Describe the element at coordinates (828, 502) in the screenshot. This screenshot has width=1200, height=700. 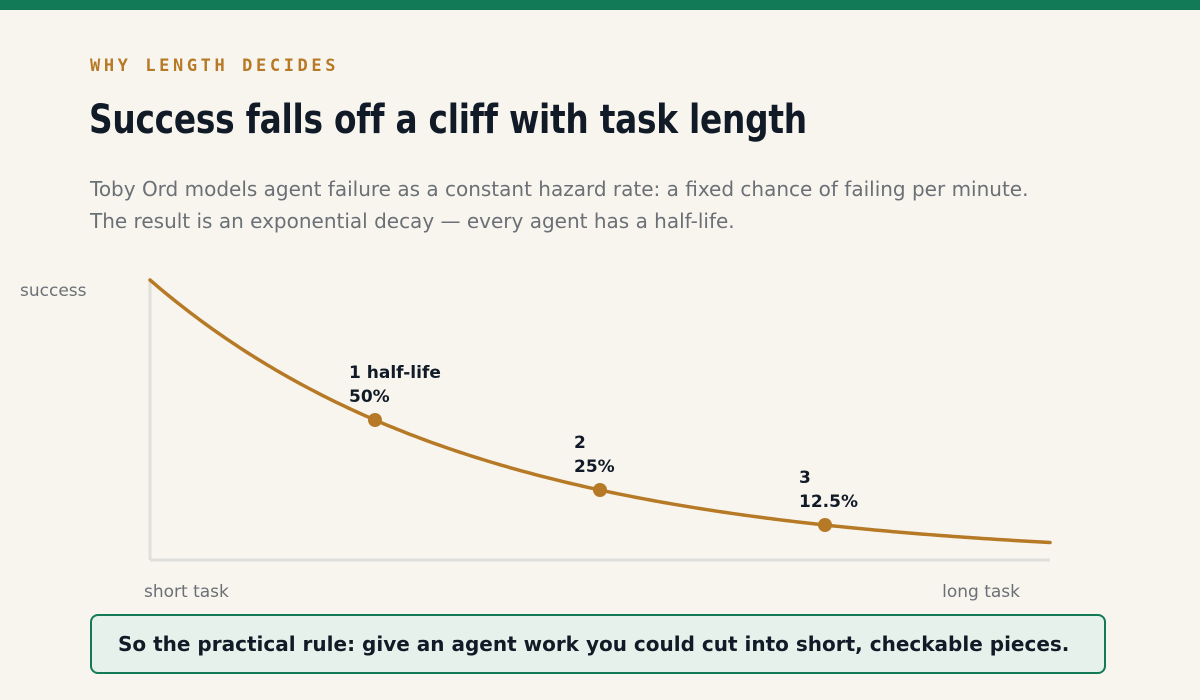
I see `marker-value-label: 12.5%` at that location.